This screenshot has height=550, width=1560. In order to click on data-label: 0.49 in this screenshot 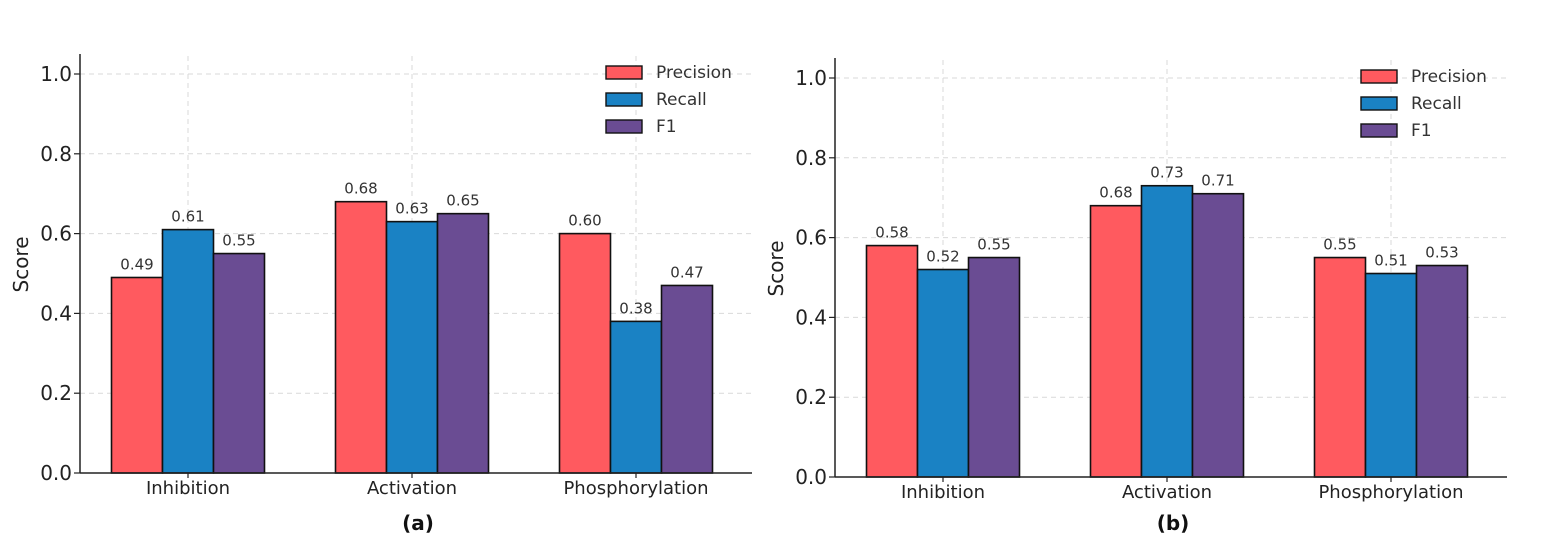, I will do `click(136, 264)`.